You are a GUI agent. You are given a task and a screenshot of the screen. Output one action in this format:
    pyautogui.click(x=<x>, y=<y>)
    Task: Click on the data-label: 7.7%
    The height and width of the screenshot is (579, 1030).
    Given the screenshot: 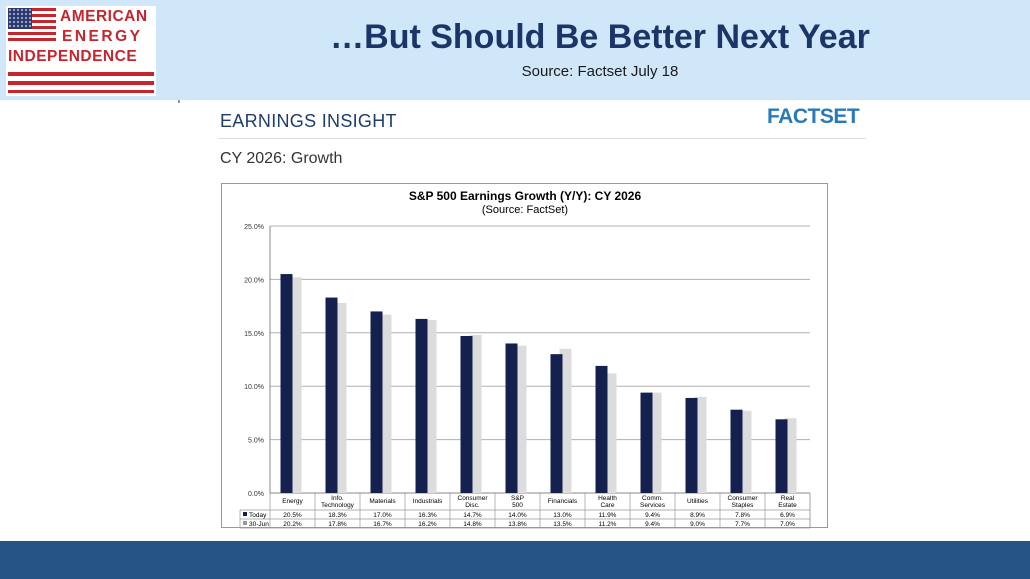 What is the action you would take?
    pyautogui.click(x=742, y=524)
    